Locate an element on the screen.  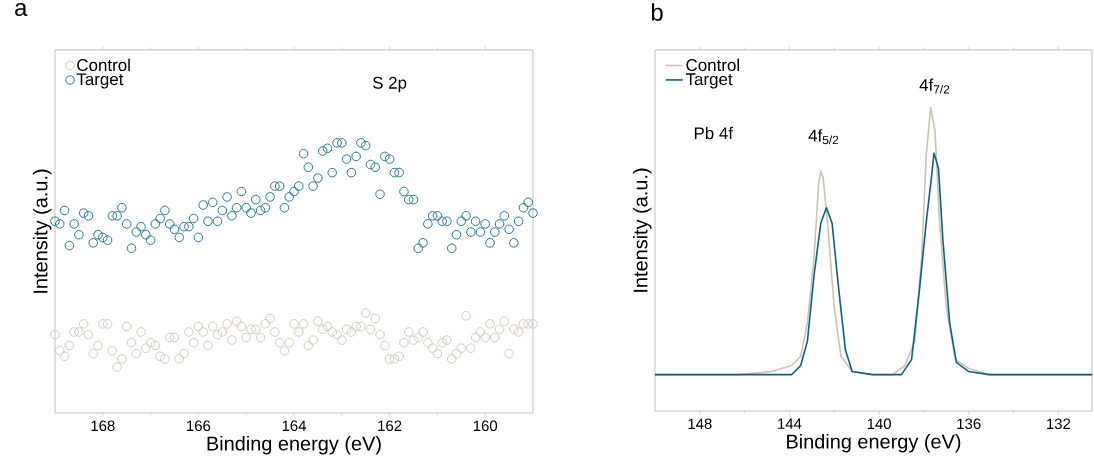
x-tick-label: 140 is located at coordinates (879, 424).